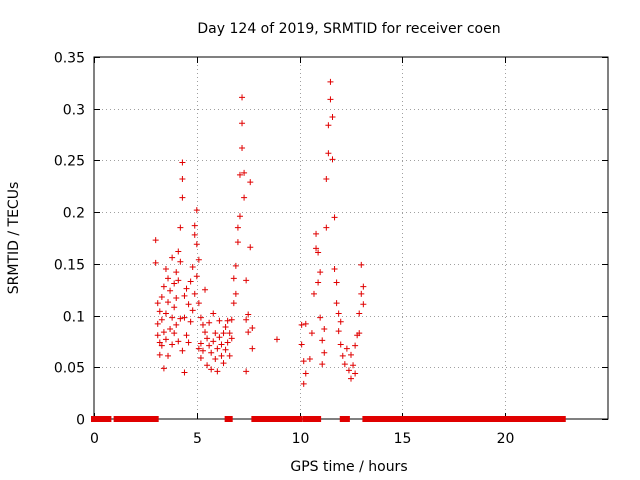 This screenshot has width=640, height=480. I want to click on y-tick-label: 0, so click(80, 421).